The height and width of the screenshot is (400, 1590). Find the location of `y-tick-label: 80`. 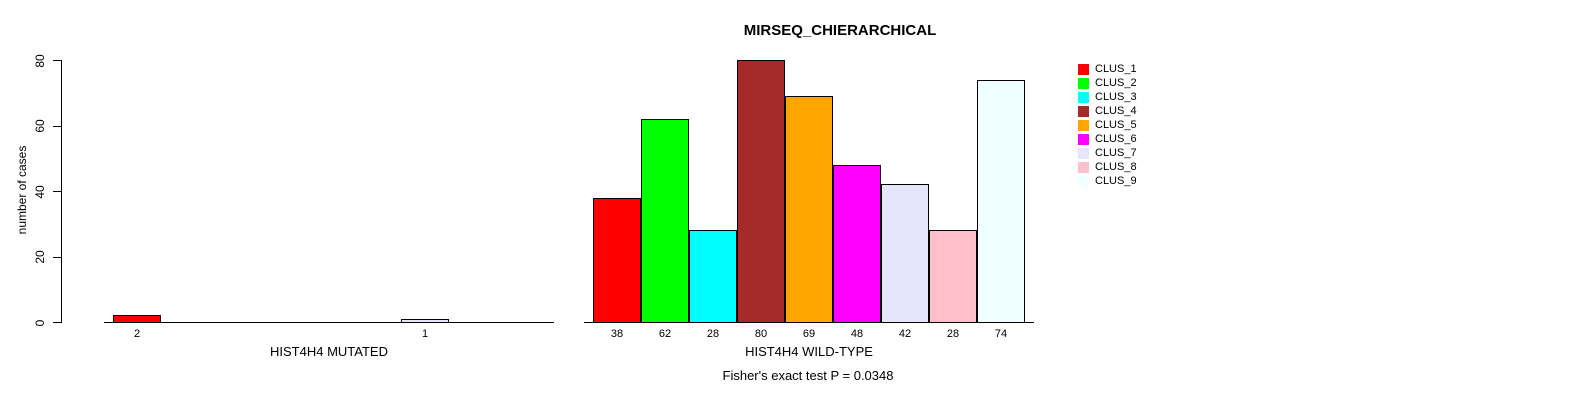

y-tick-label: 80 is located at coordinates (40, 60).